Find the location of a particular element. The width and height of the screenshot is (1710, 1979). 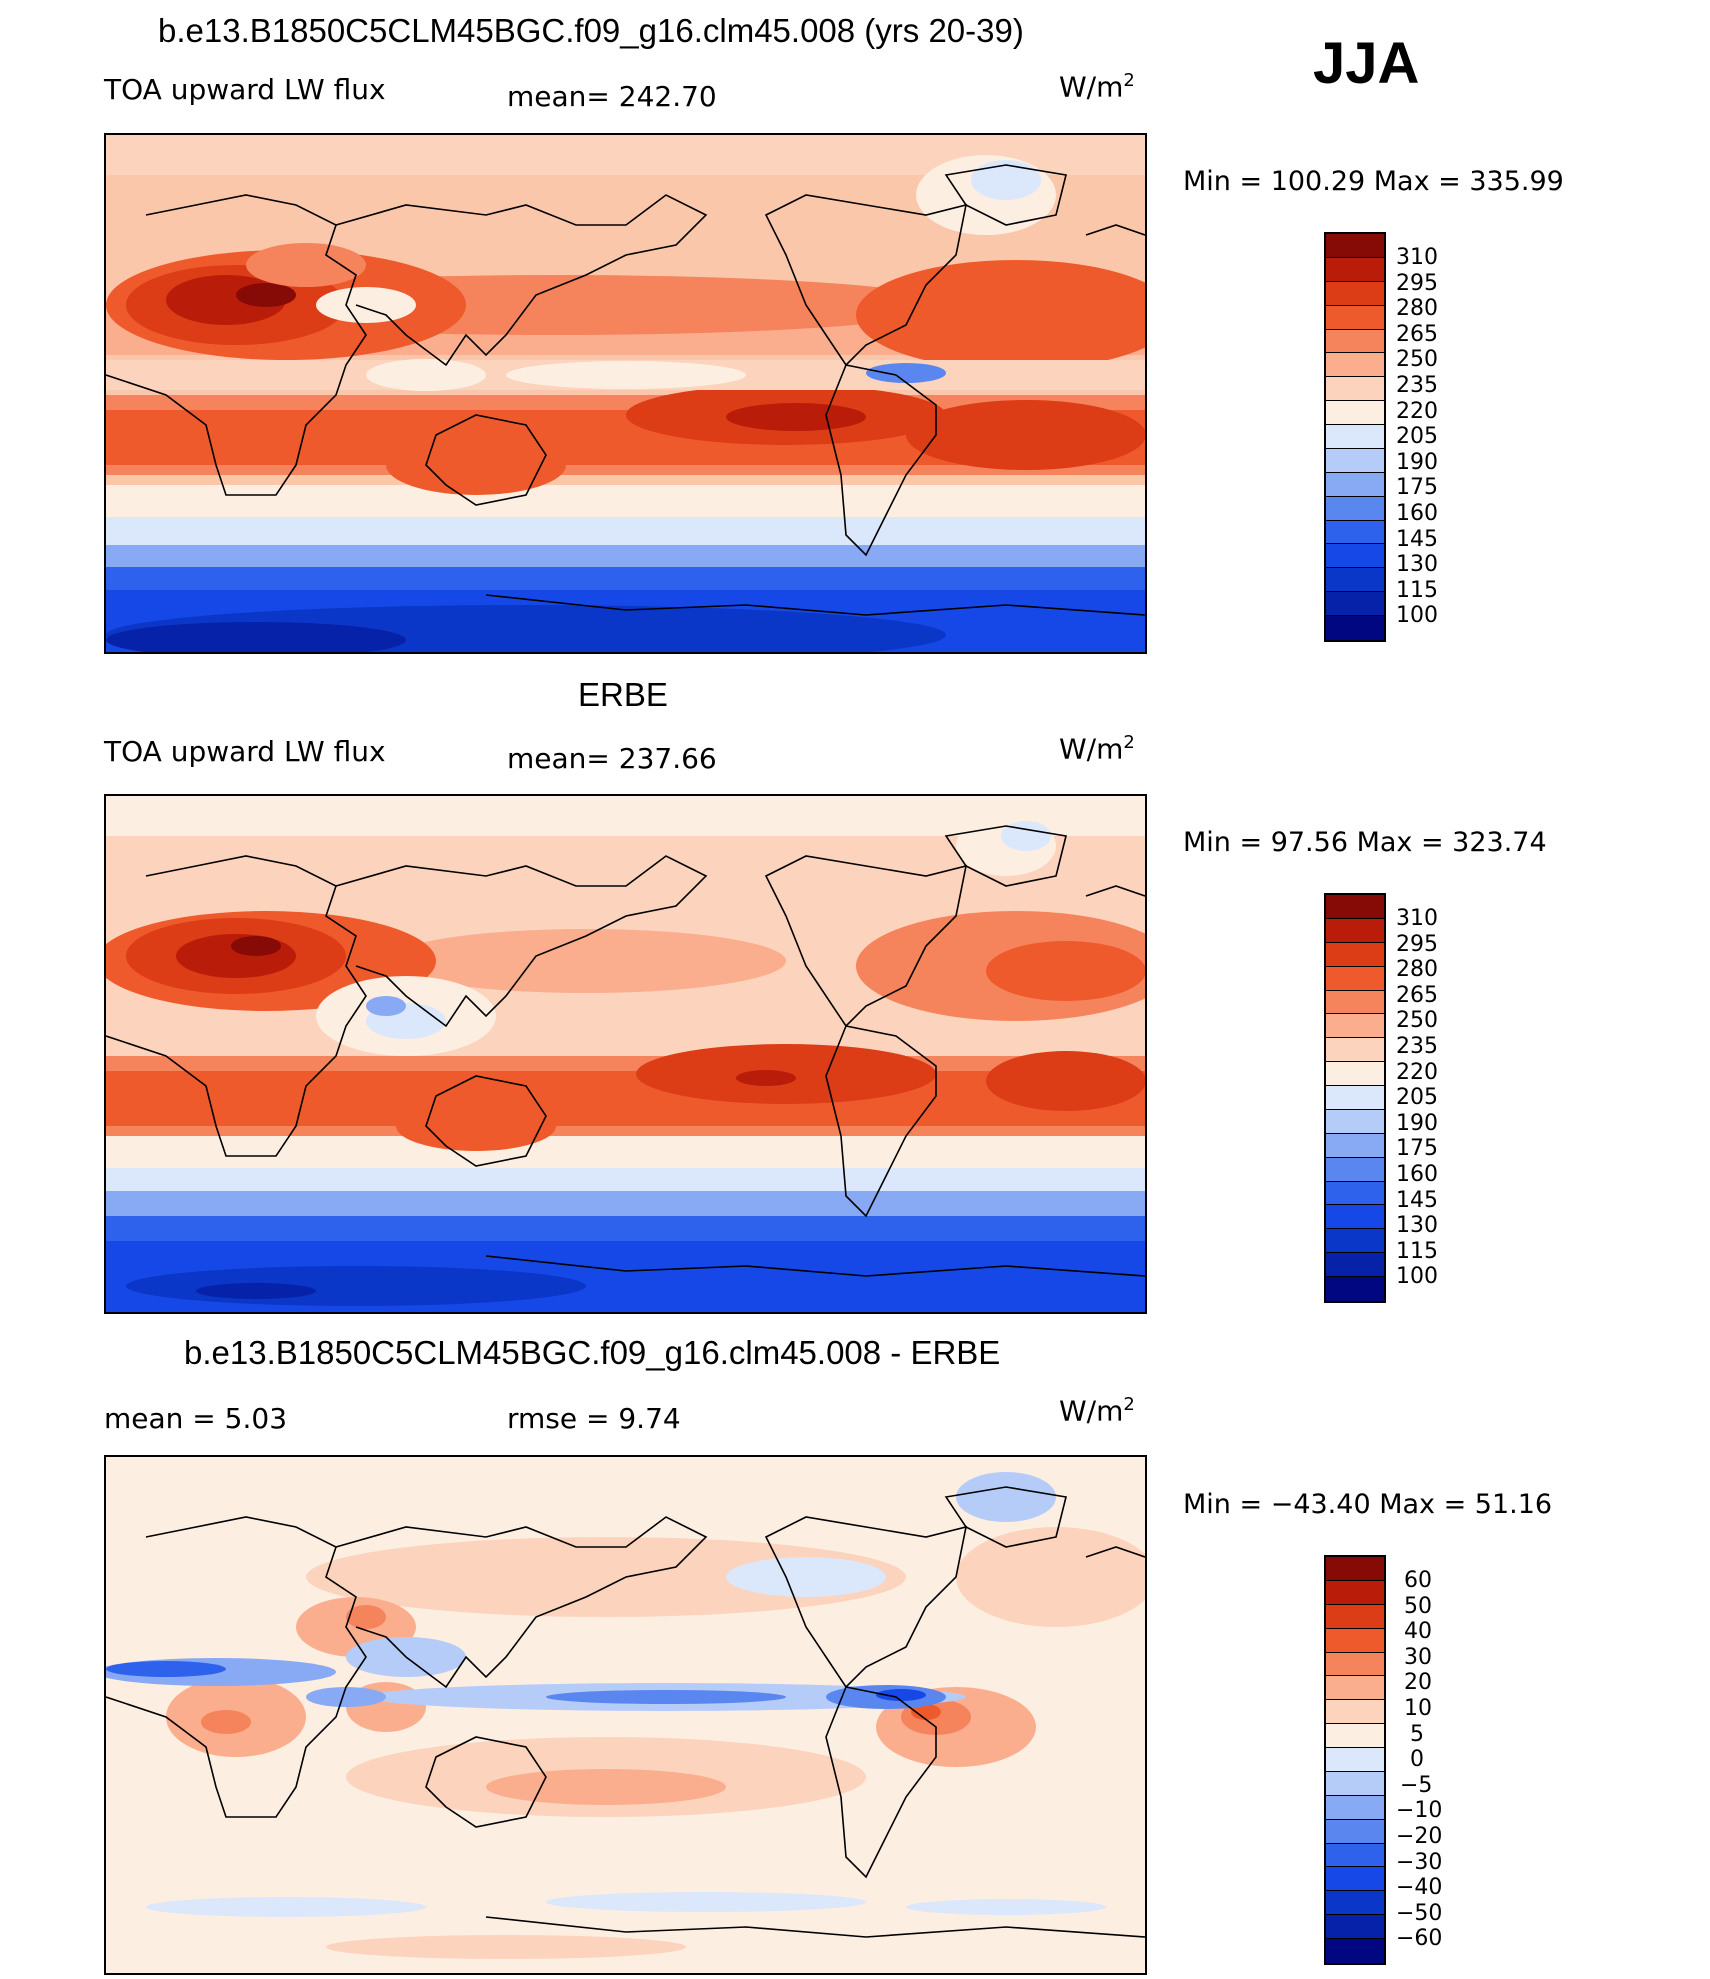

panel-2-colorbar is located at coordinates (1355, 1098).